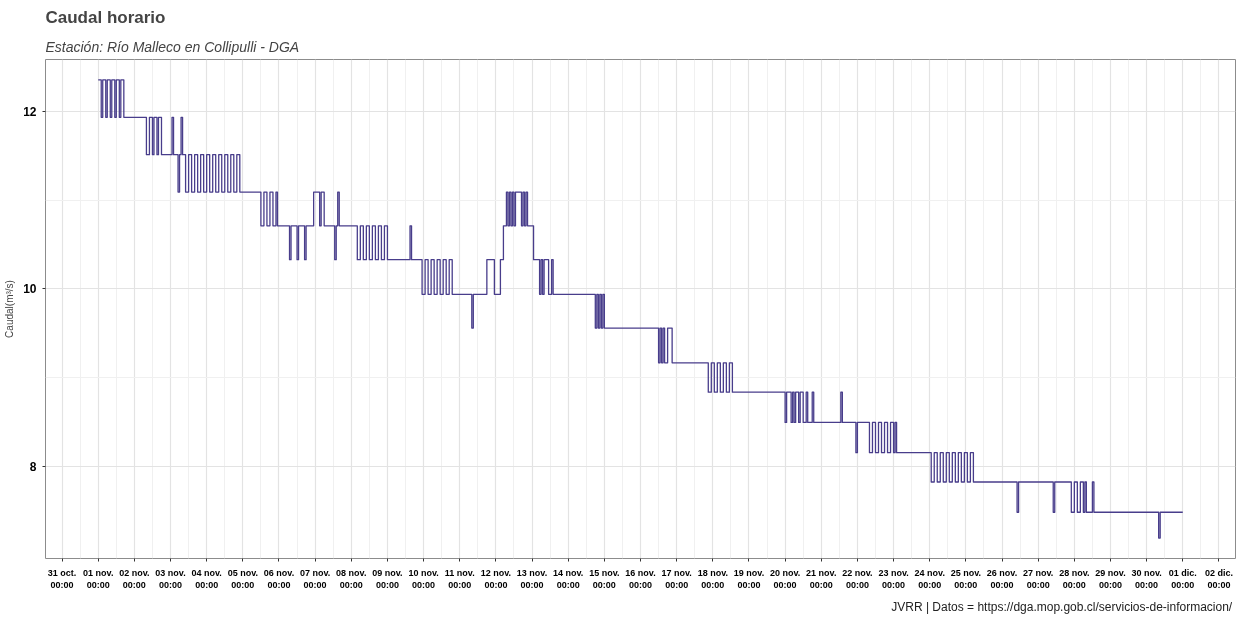  I want to click on y-tick-label: 10, so click(30, 289).